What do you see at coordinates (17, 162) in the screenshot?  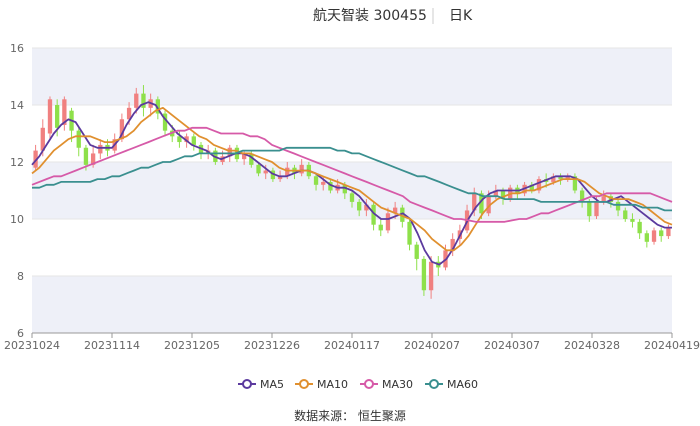 I see `y-tick-12: 12` at bounding box center [17, 162].